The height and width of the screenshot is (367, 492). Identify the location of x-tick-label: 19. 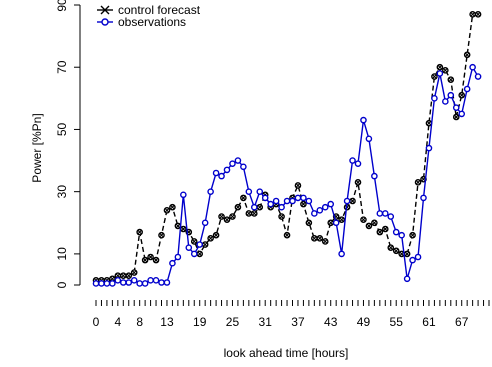
(200, 322).